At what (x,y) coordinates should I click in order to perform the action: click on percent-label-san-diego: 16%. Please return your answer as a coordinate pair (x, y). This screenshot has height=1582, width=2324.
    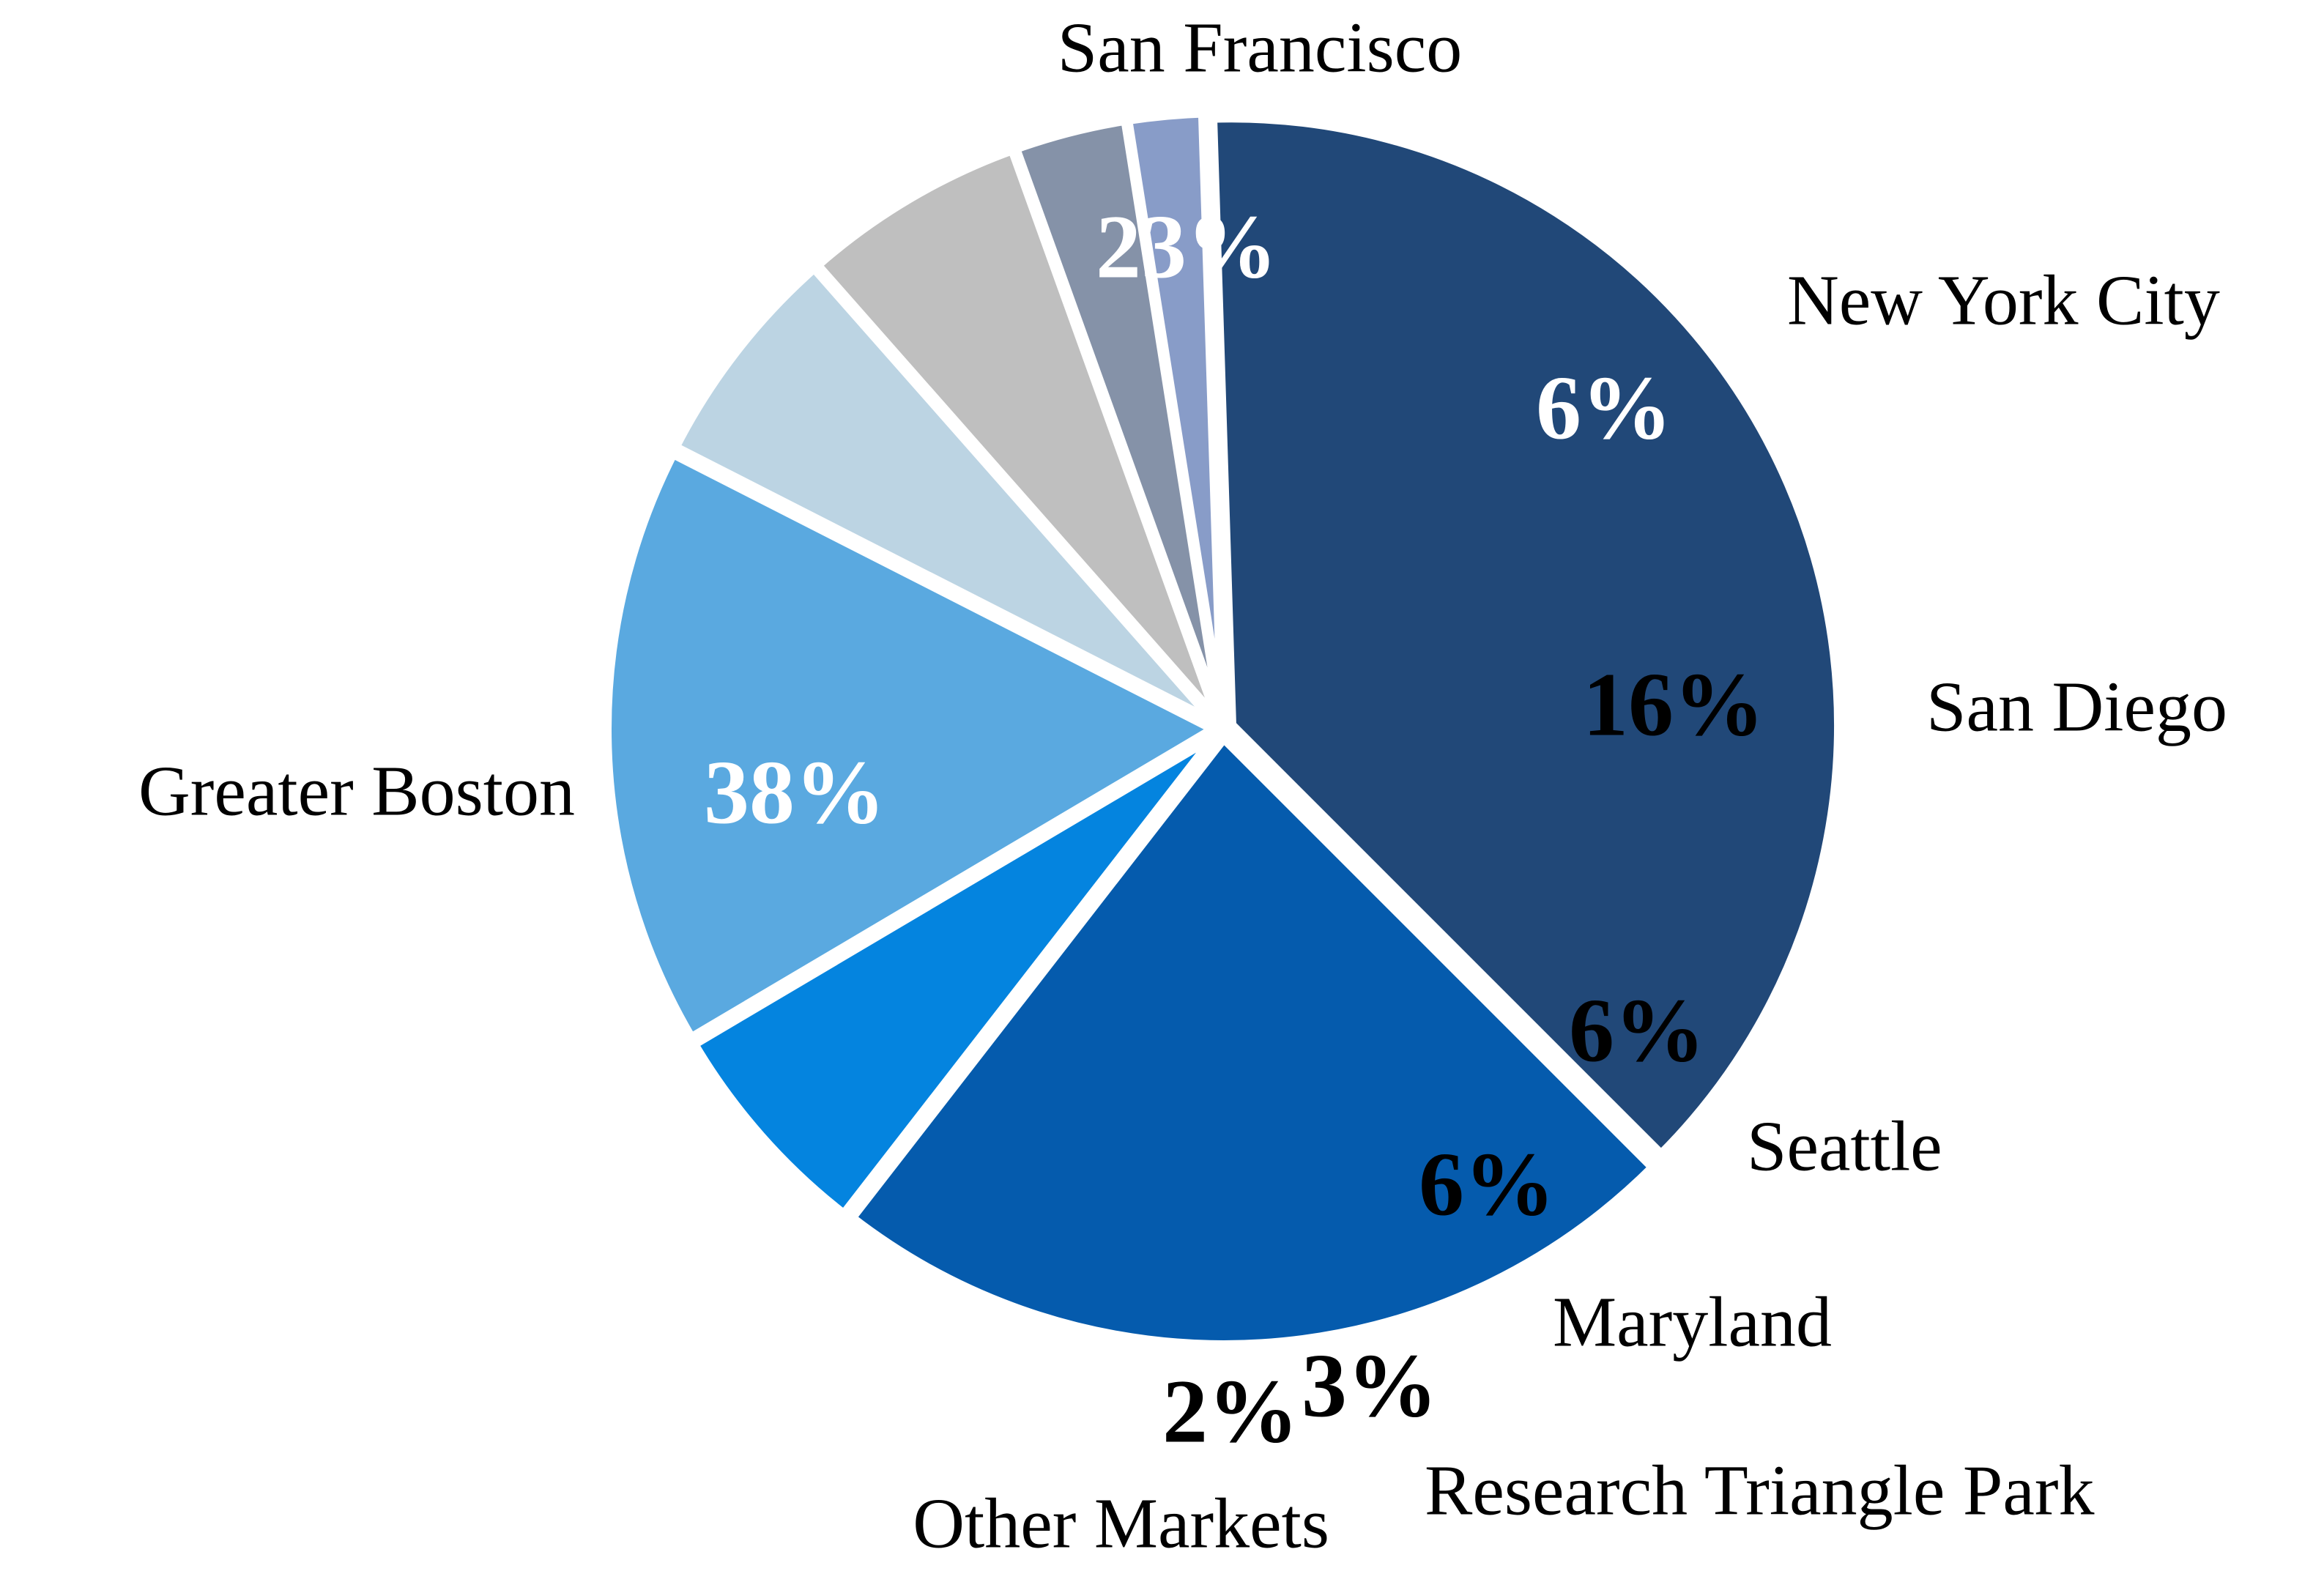
    Looking at the image, I should click on (1673, 704).